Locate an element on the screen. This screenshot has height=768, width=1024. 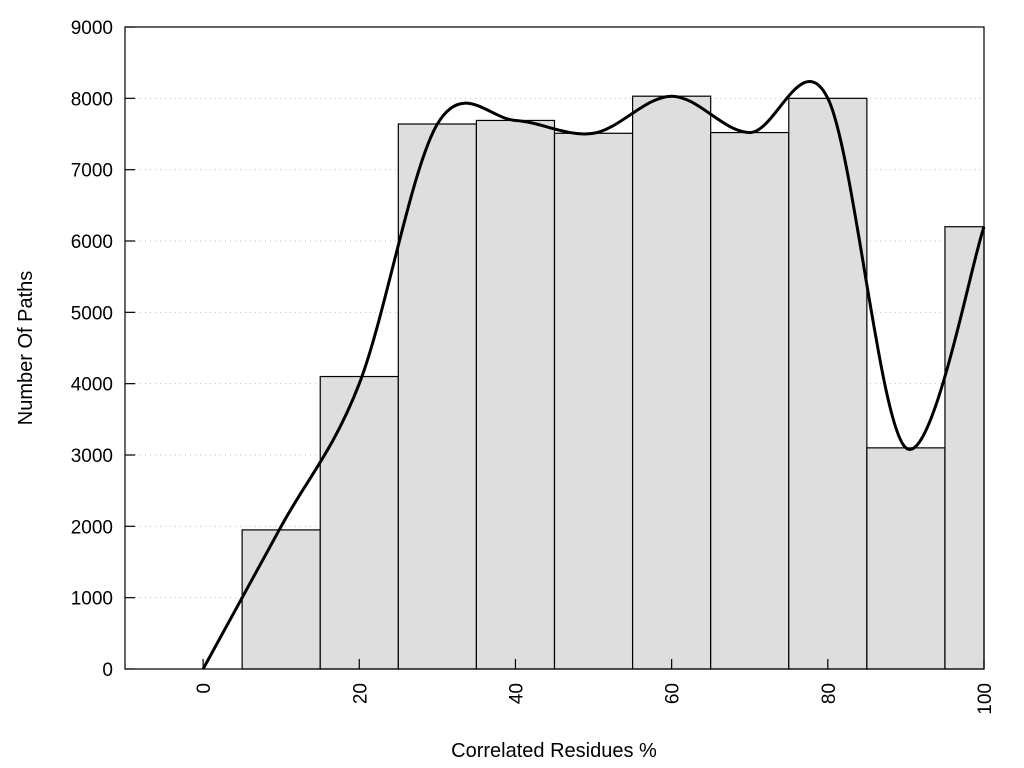
x-axis-ticks: 0 20 40 60 80 100 is located at coordinates (595, 687).